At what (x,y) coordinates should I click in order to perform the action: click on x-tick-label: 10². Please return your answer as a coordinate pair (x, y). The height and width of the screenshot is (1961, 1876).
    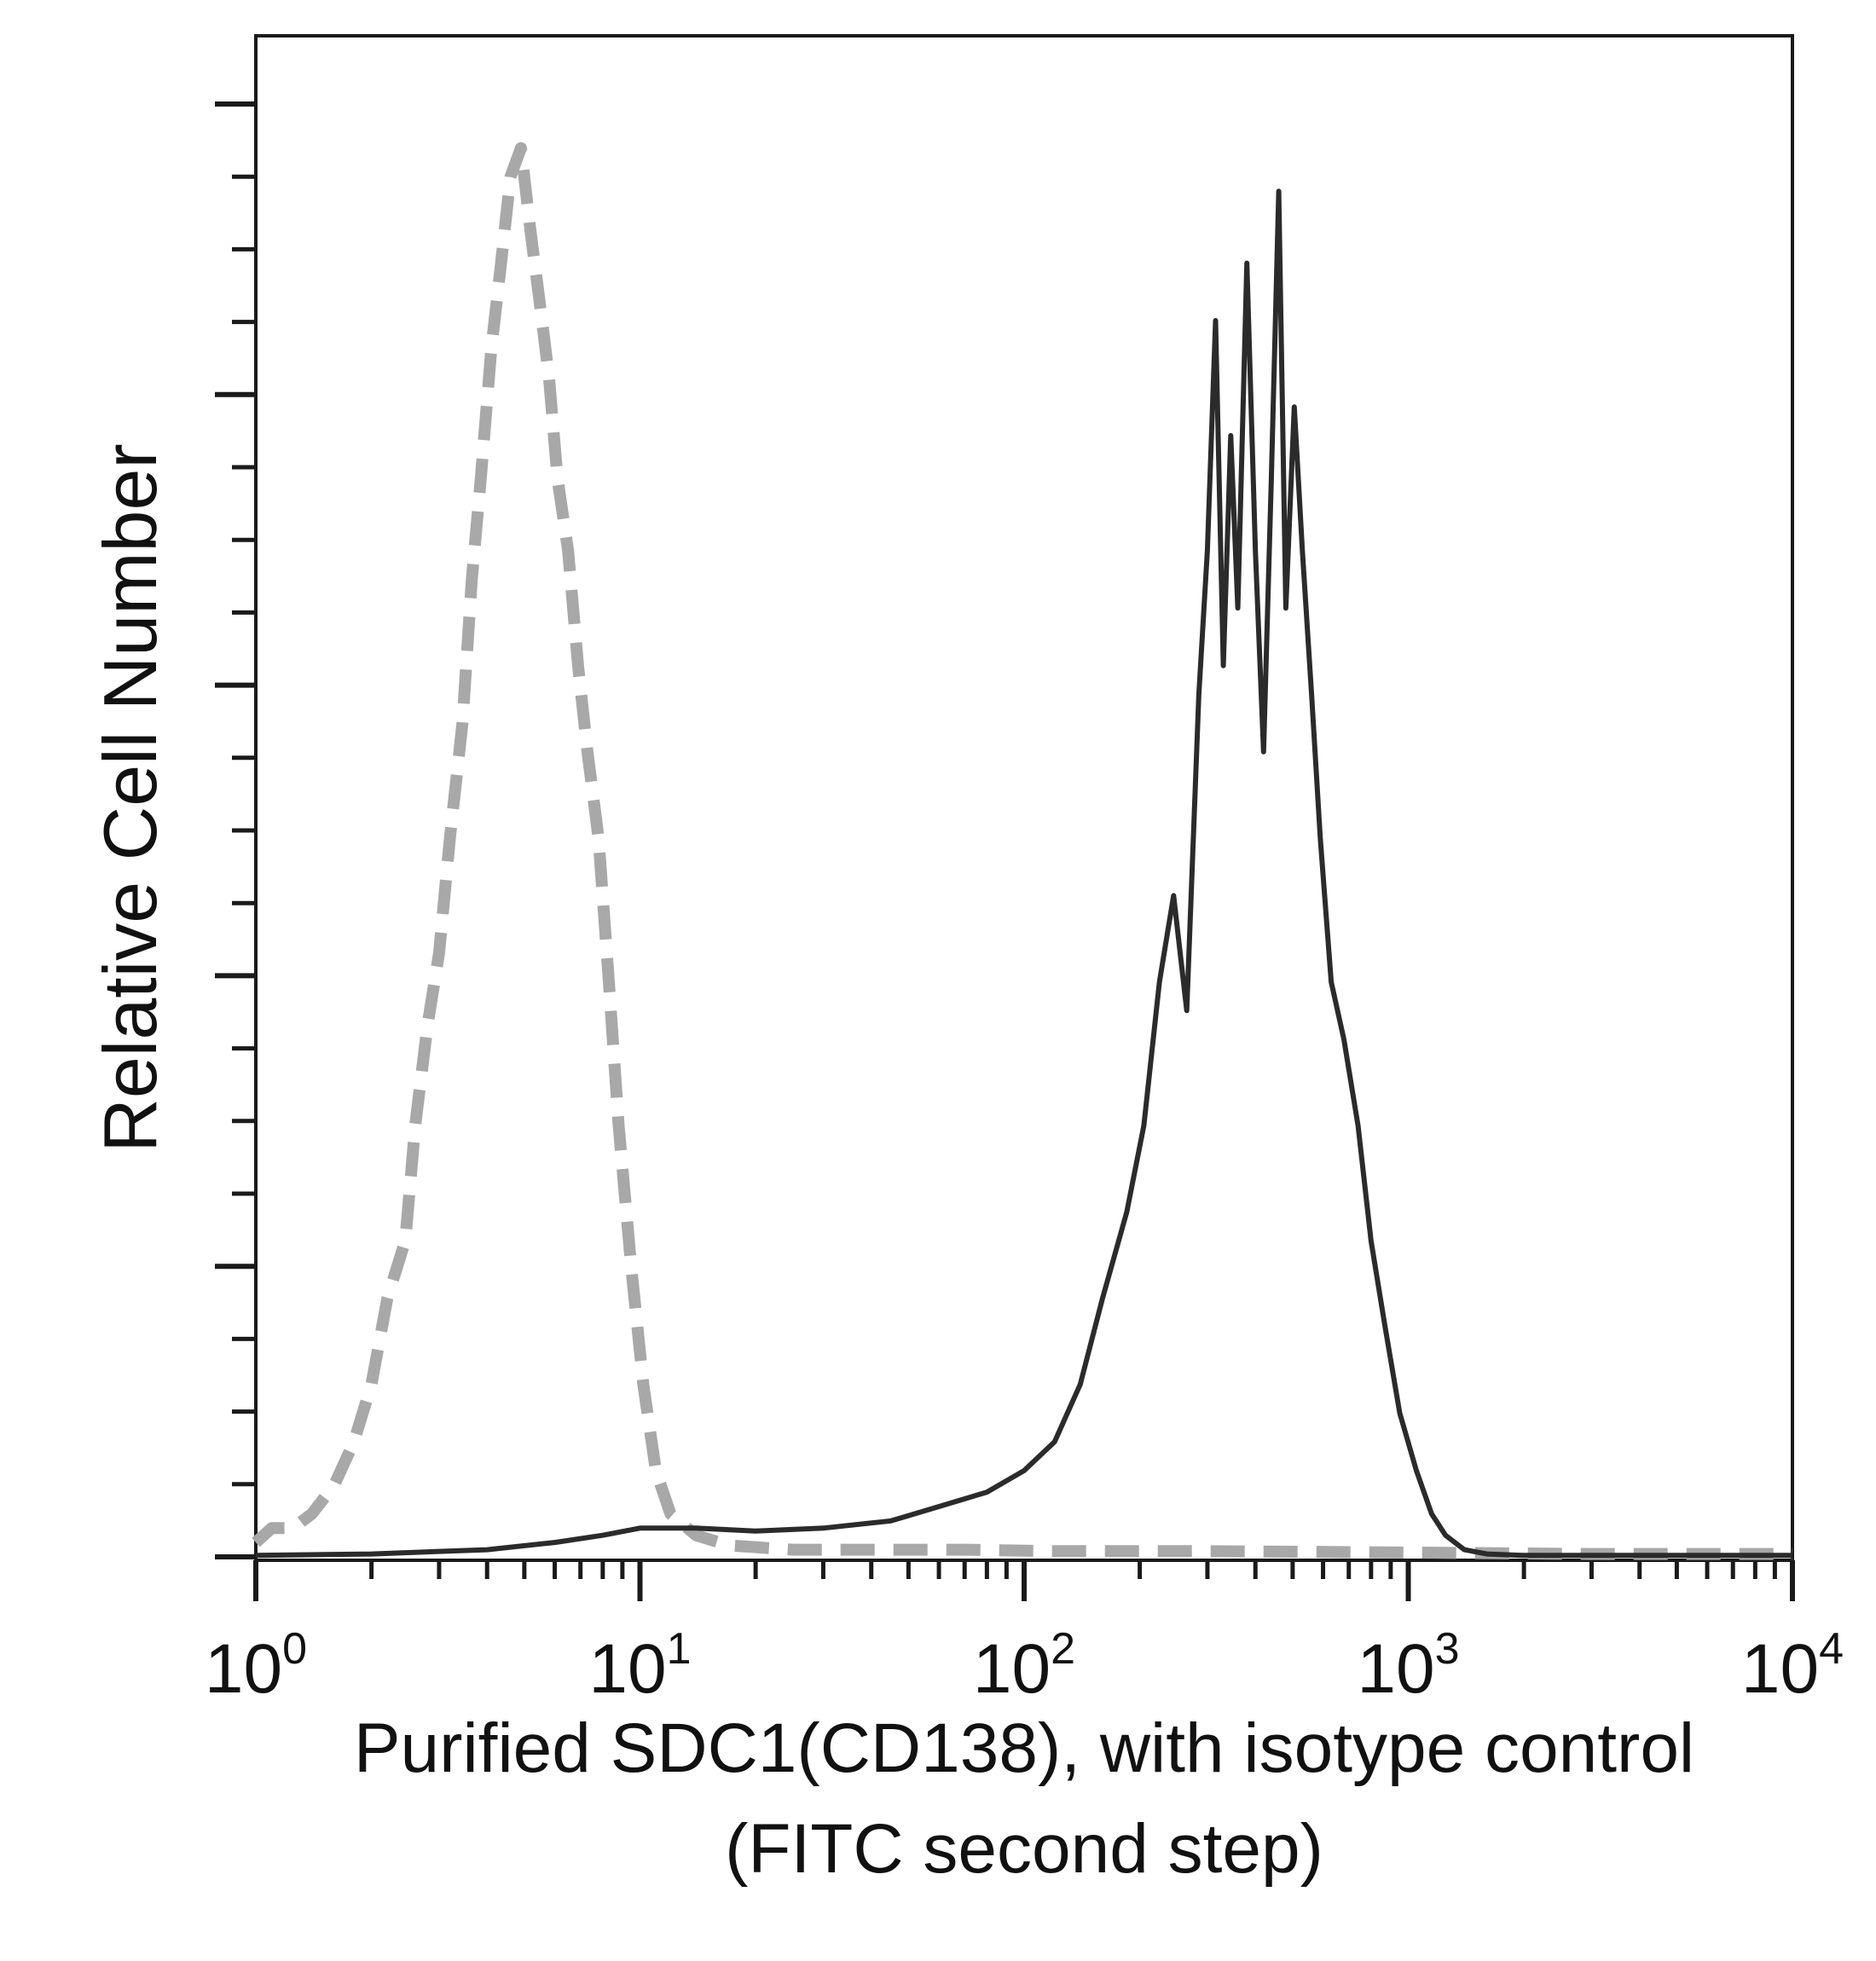
    Looking at the image, I should click on (1024, 1666).